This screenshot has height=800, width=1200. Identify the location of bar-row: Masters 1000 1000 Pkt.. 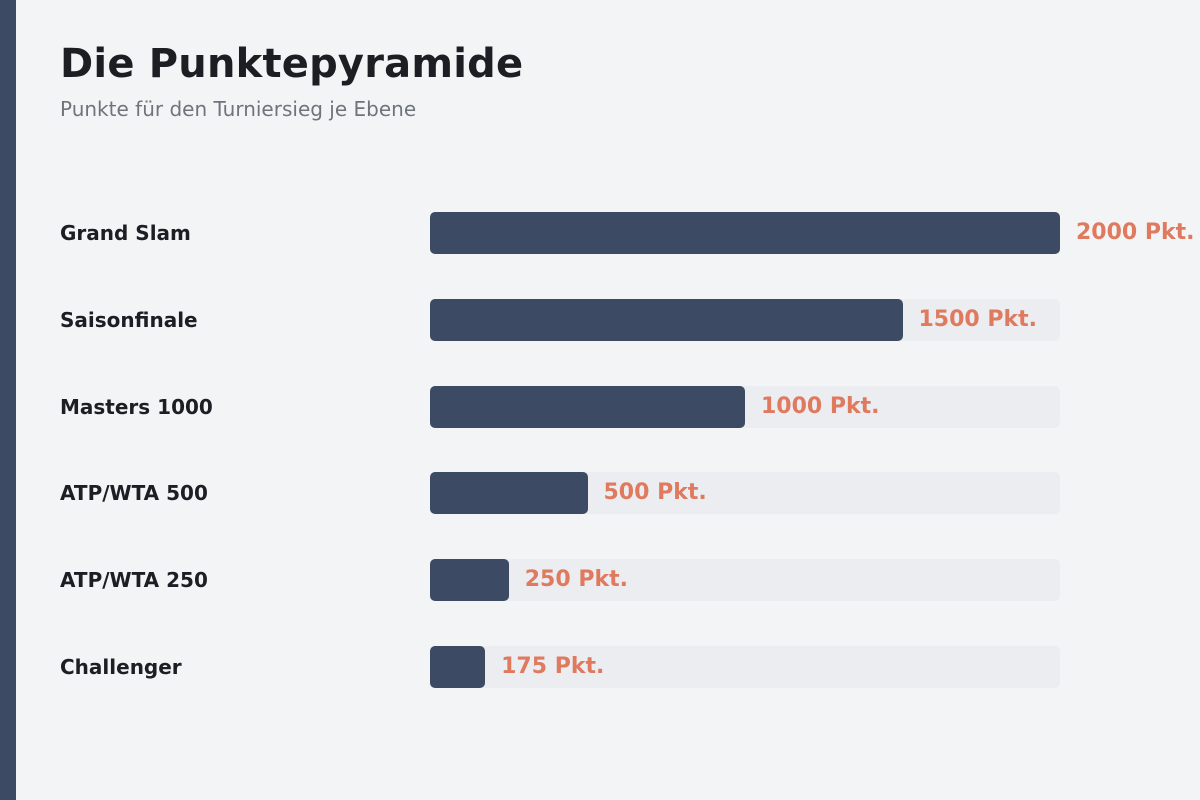
(600, 406).